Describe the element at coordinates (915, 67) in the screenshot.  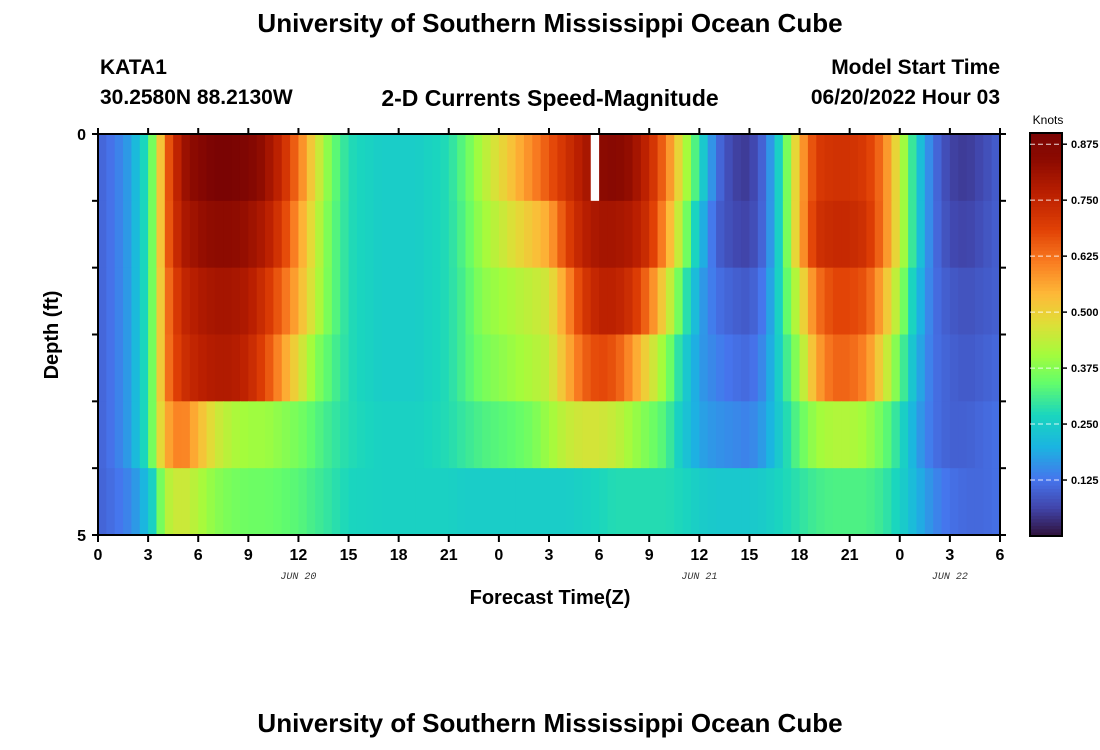
I see `model-start-label: Model Start Time` at that location.